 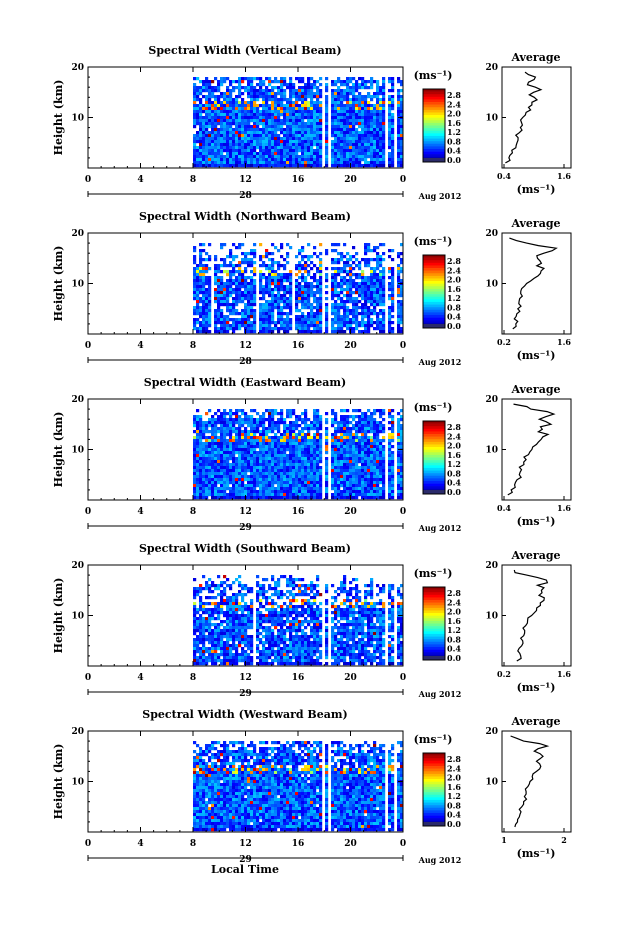 I want to click on average-x-tick-label: 0.2, so click(x=504, y=342).